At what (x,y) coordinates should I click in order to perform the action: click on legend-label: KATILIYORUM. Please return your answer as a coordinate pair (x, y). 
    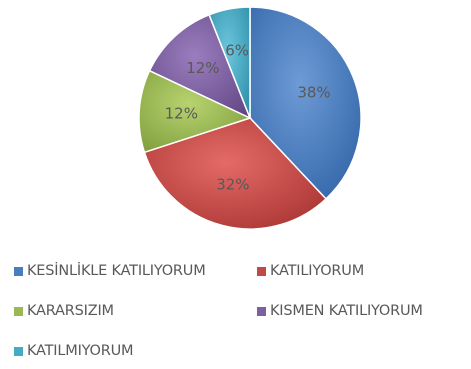
    Looking at the image, I should click on (317, 271).